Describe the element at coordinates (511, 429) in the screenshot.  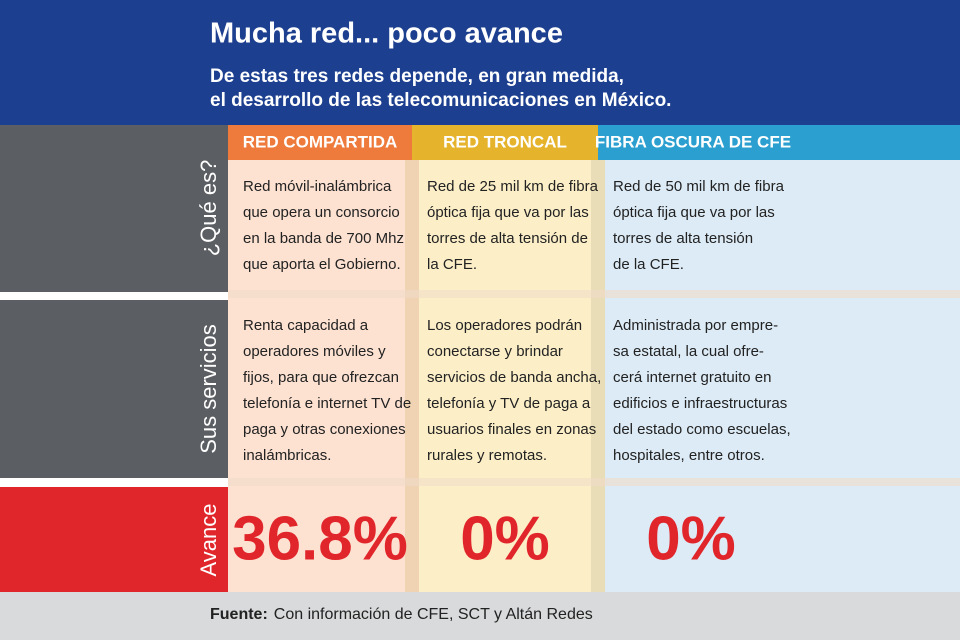
I see `cell-text: usuarios finales en zonas` at that location.